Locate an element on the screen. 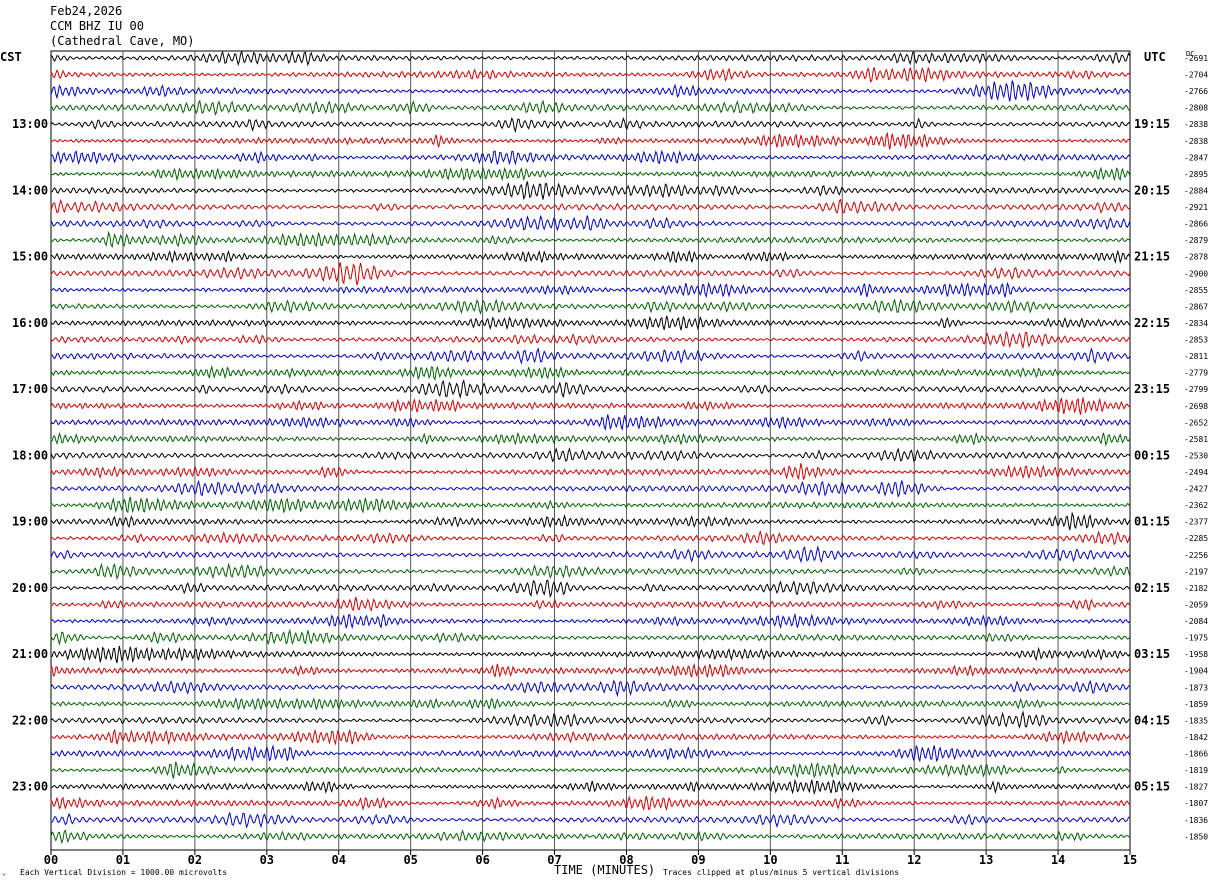  station-id: CCM BHZ IU 00 is located at coordinates (97, 26).